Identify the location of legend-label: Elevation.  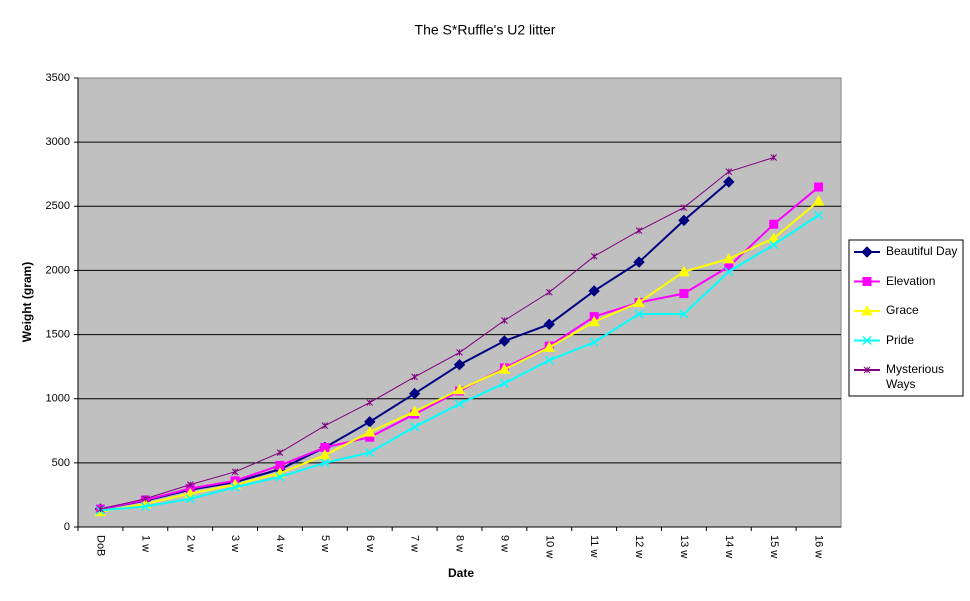
(911, 280).